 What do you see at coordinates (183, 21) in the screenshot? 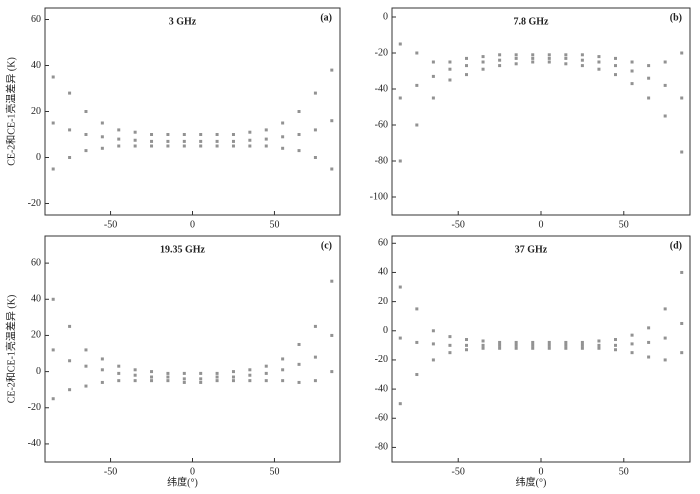
I see `panel-title: 3 GHz` at bounding box center [183, 21].